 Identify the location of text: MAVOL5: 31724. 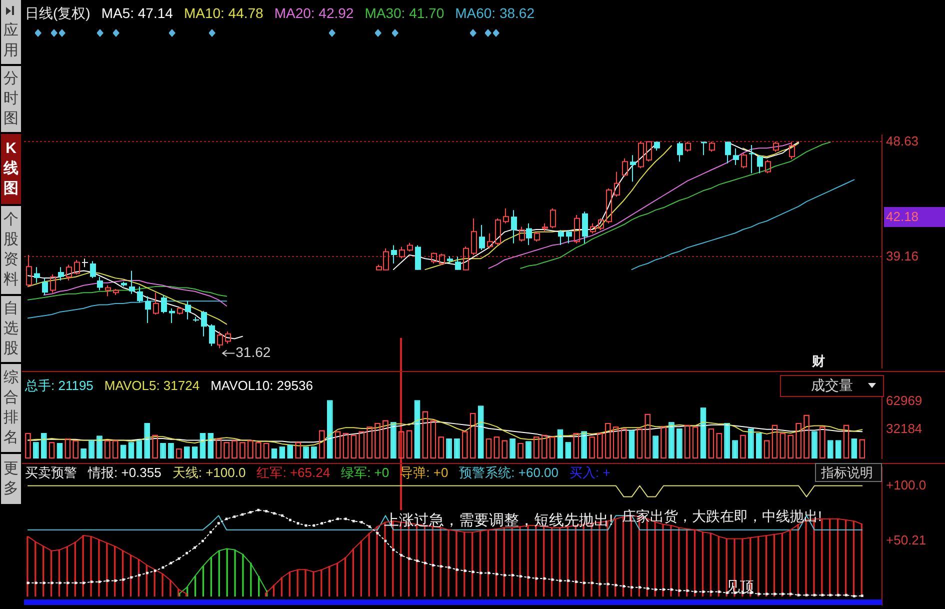
(152, 385).